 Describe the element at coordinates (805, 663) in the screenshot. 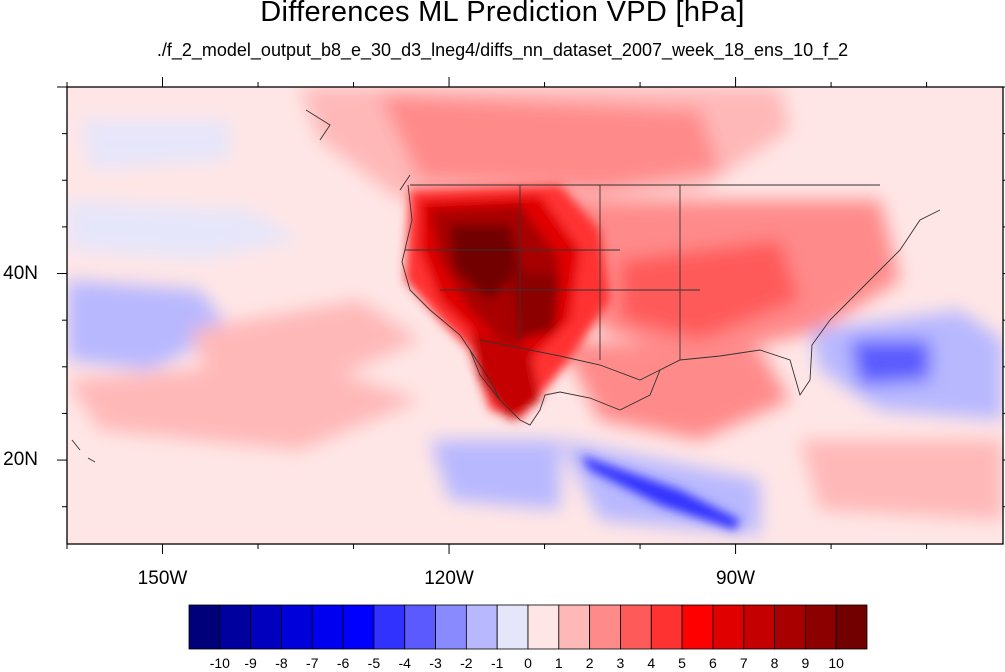

I see `colorbar-label: 9` at that location.